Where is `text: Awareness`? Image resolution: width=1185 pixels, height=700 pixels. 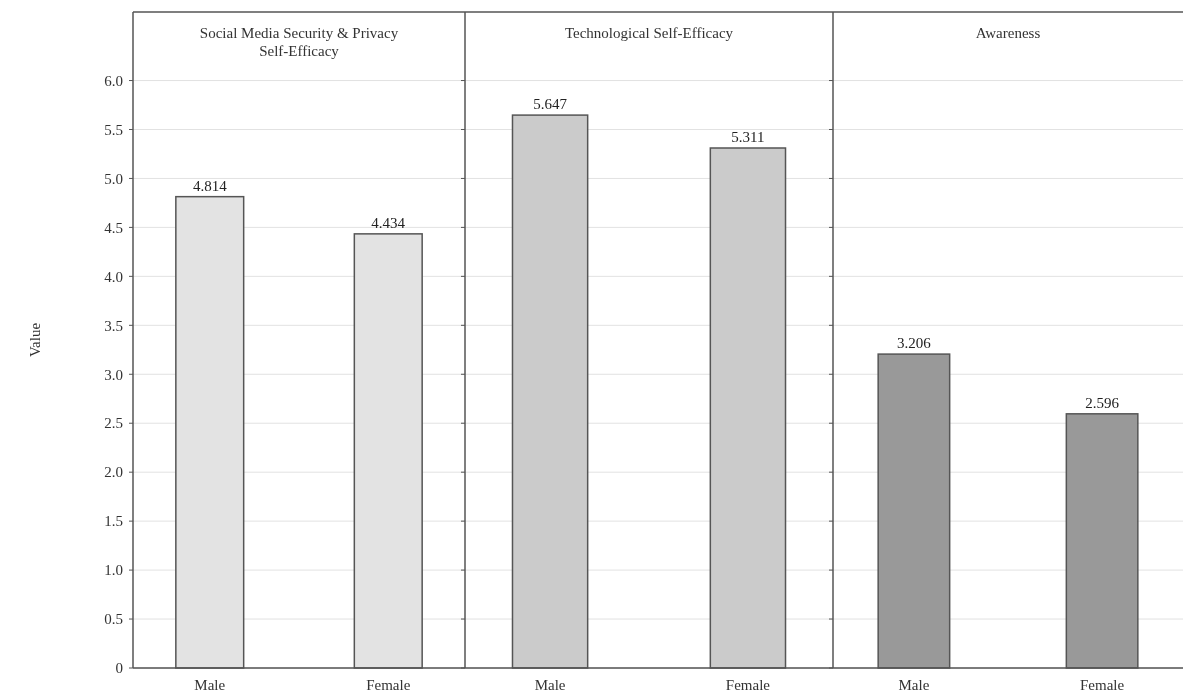
text: Awareness is located at coordinates (1008, 33).